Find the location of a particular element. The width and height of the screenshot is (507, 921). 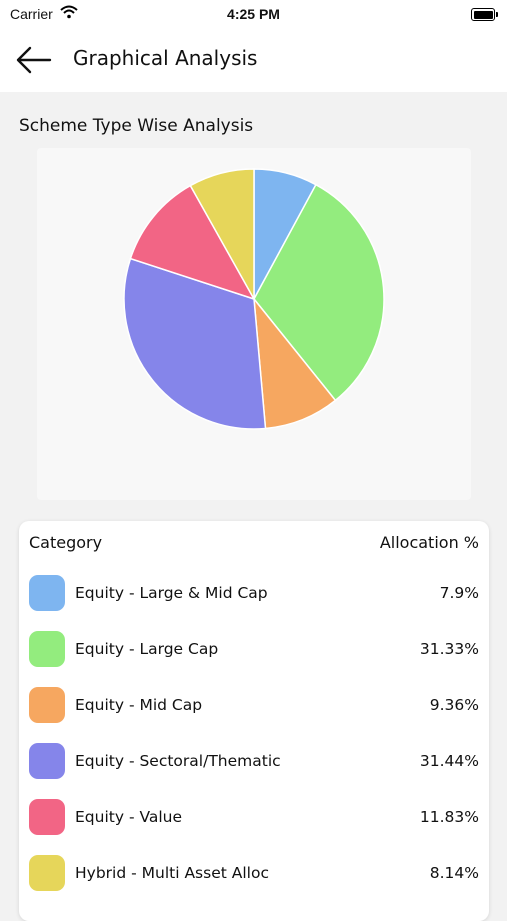

back-button is located at coordinates (34, 60).